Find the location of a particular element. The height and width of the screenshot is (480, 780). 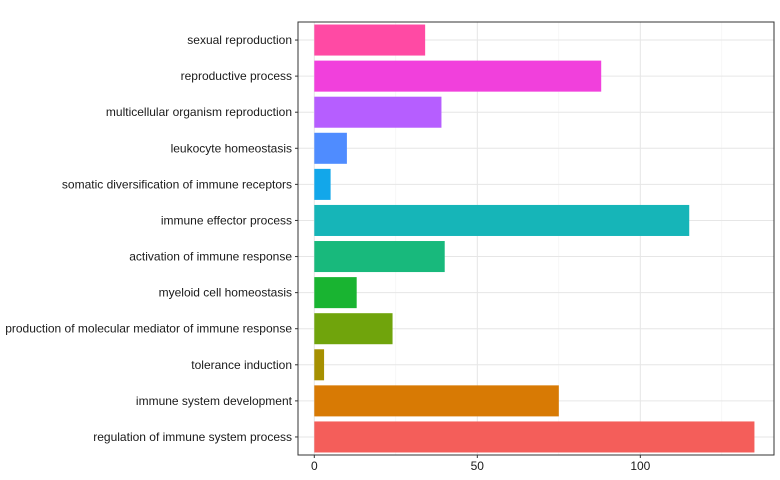

x-axis-ticks: 0 50 100 is located at coordinates (481, 464).